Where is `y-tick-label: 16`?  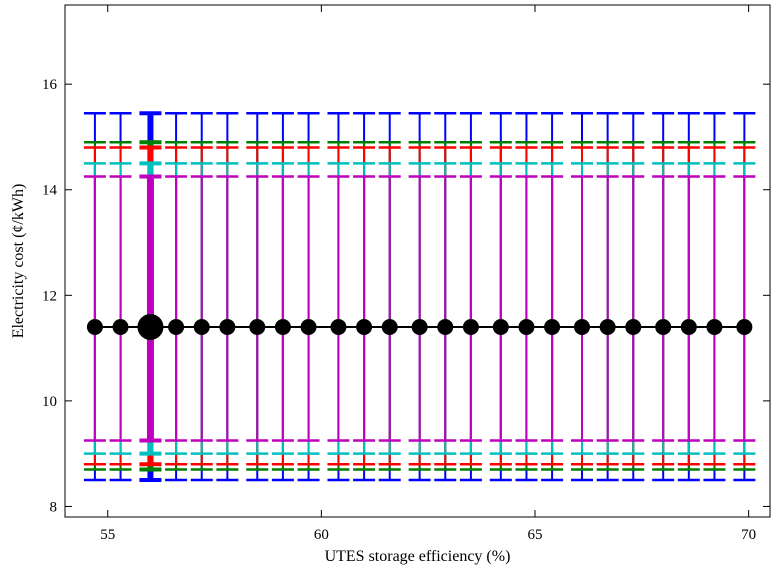
y-tick-label: 16 is located at coordinates (50, 85).